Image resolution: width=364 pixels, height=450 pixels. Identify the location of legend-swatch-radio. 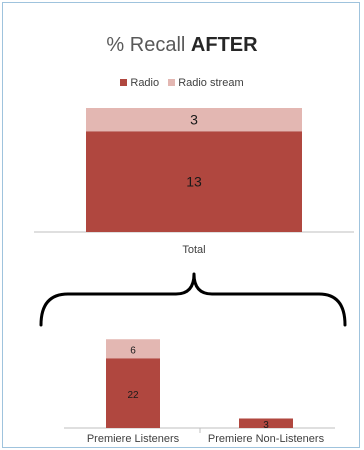
(124, 82).